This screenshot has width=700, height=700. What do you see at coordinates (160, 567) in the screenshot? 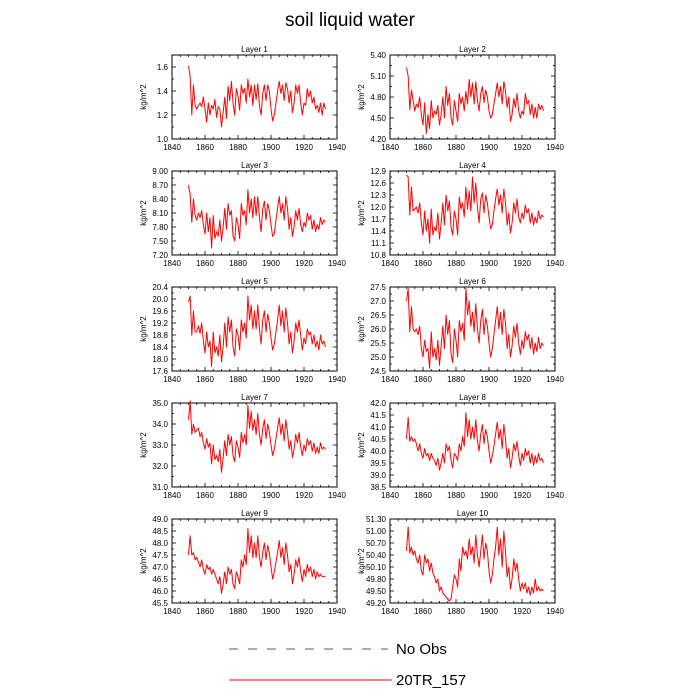
I see `y-tick-label: 47.0` at bounding box center [160, 567].